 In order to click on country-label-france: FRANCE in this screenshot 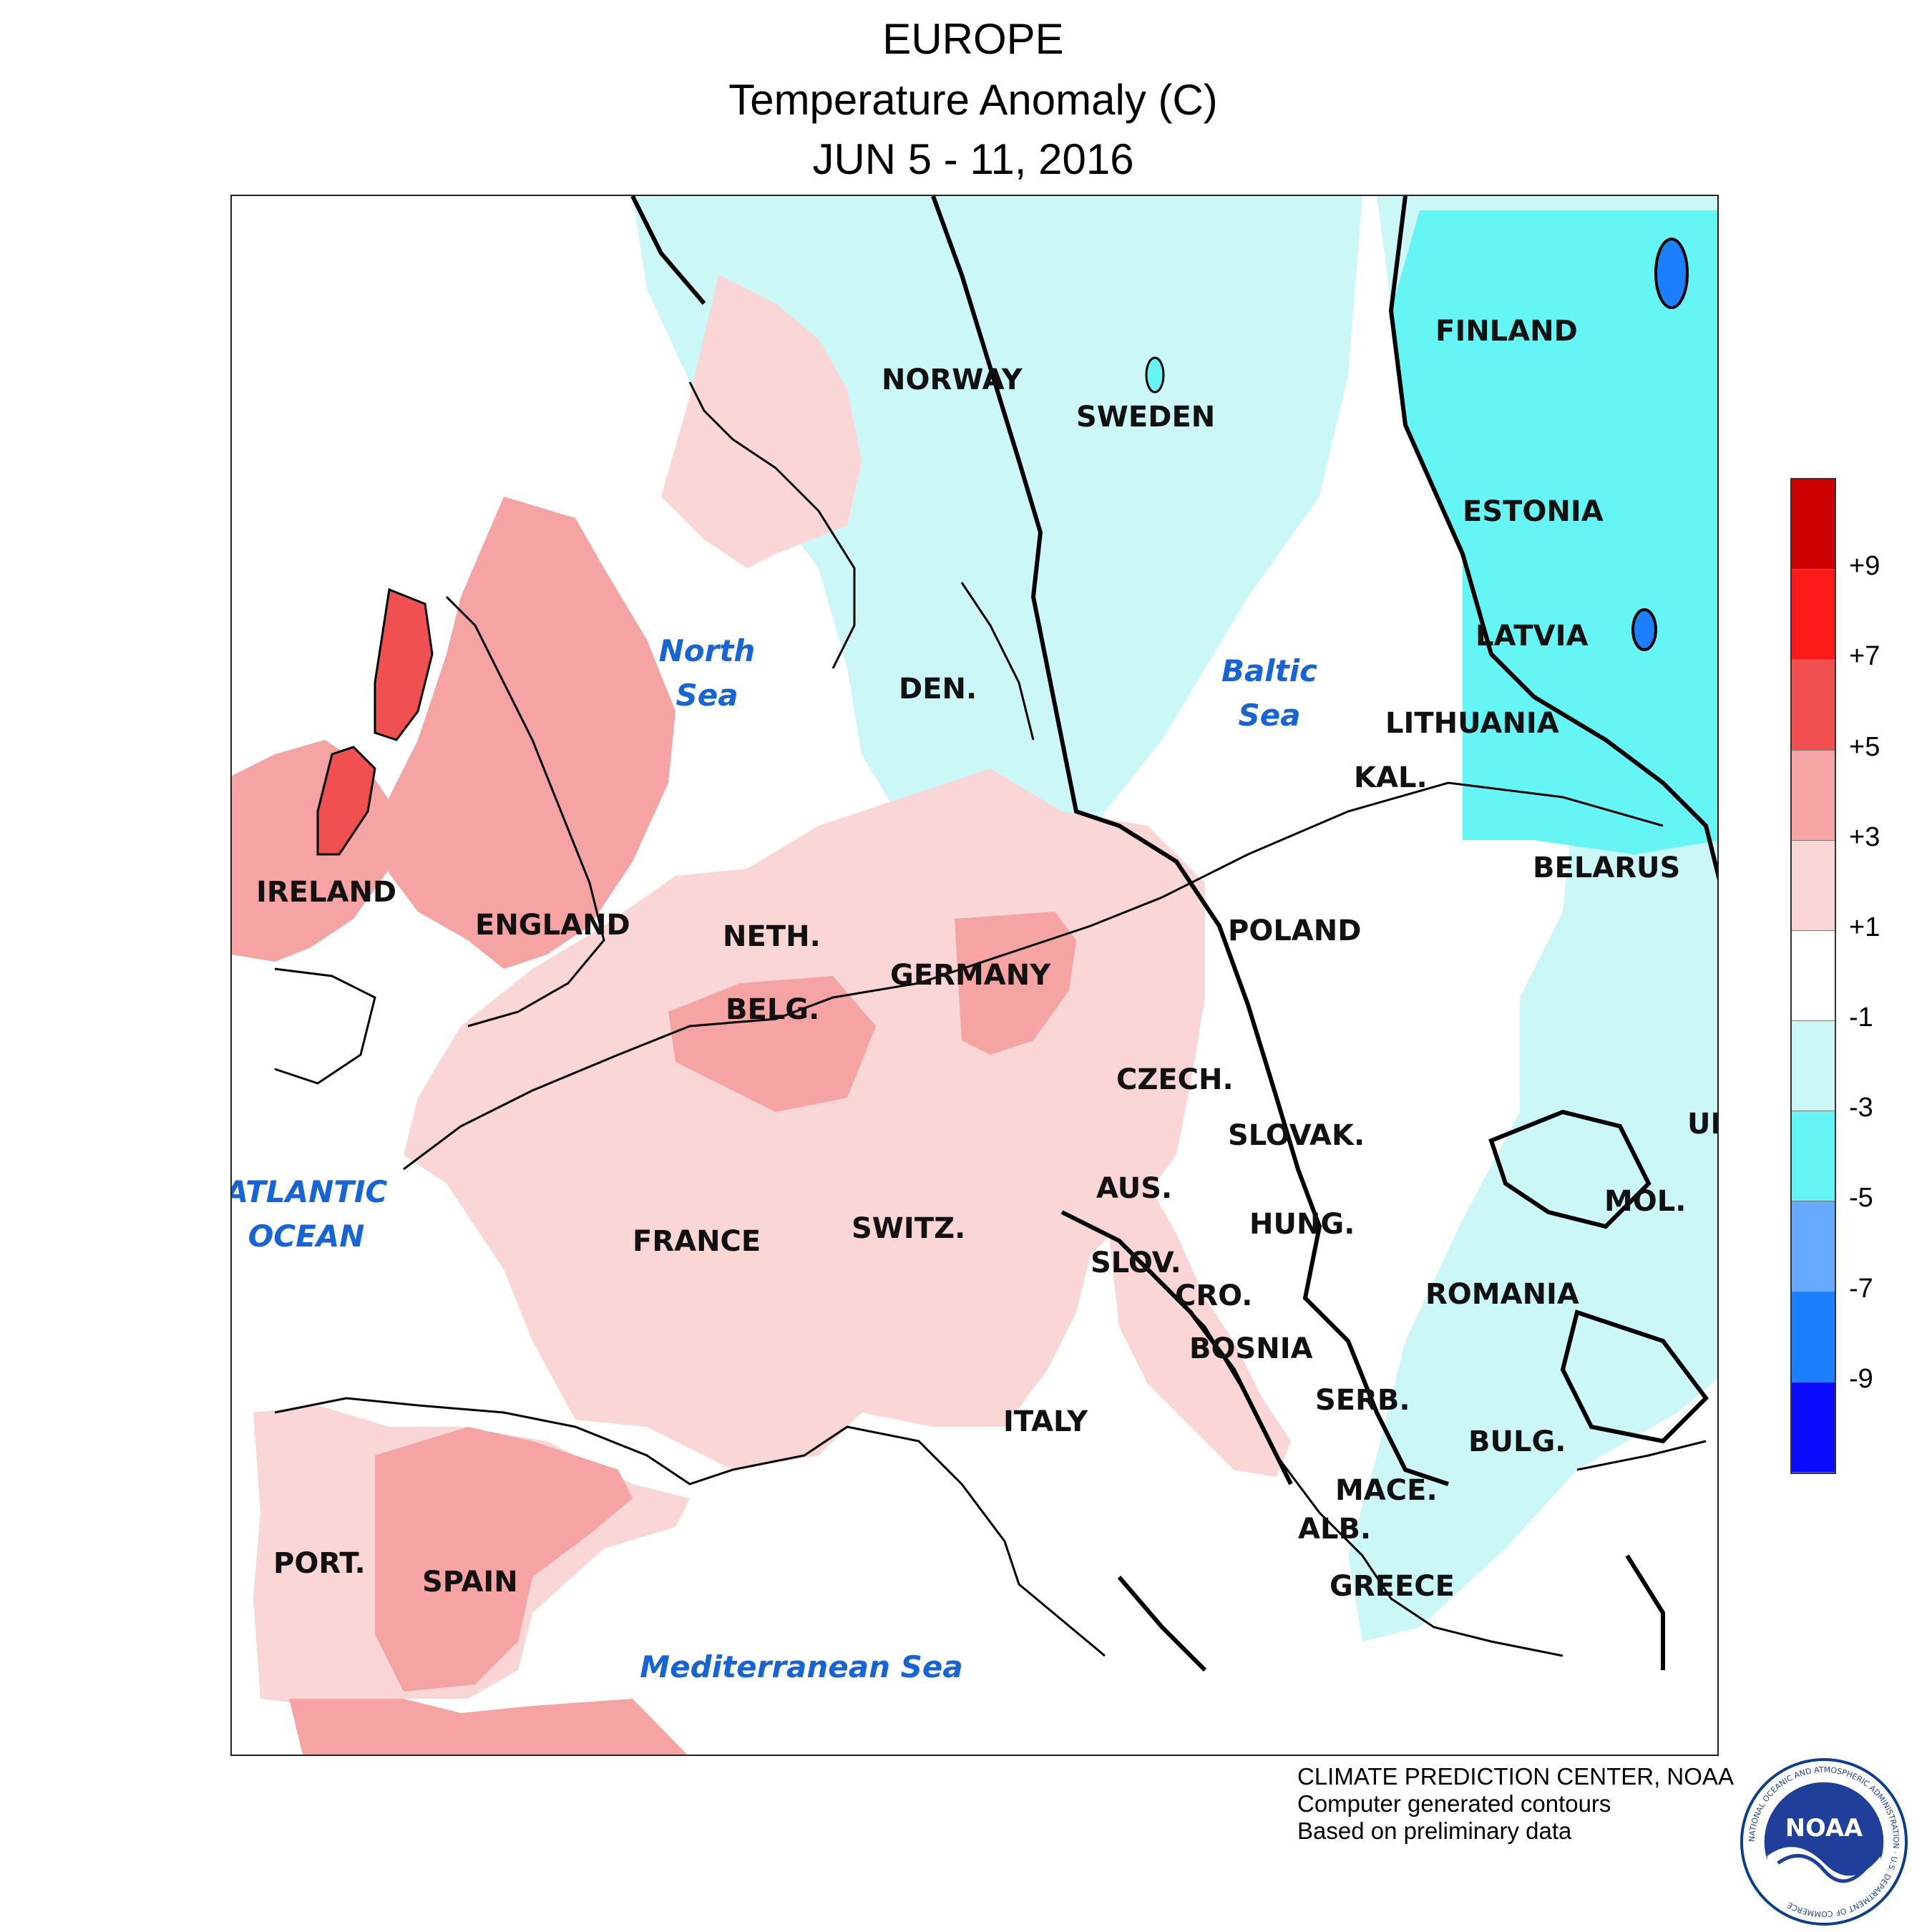, I will do `click(697, 1241)`.